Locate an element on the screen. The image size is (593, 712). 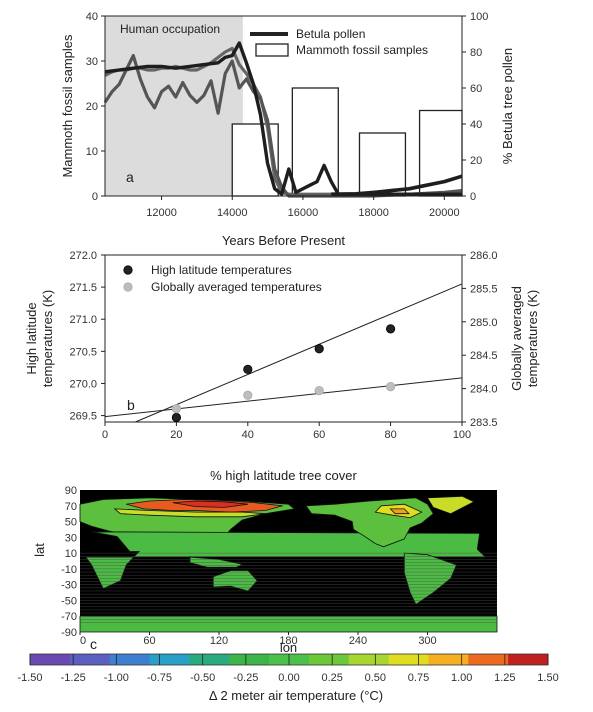
y-tick-label: 100 is located at coordinates (479, 17).